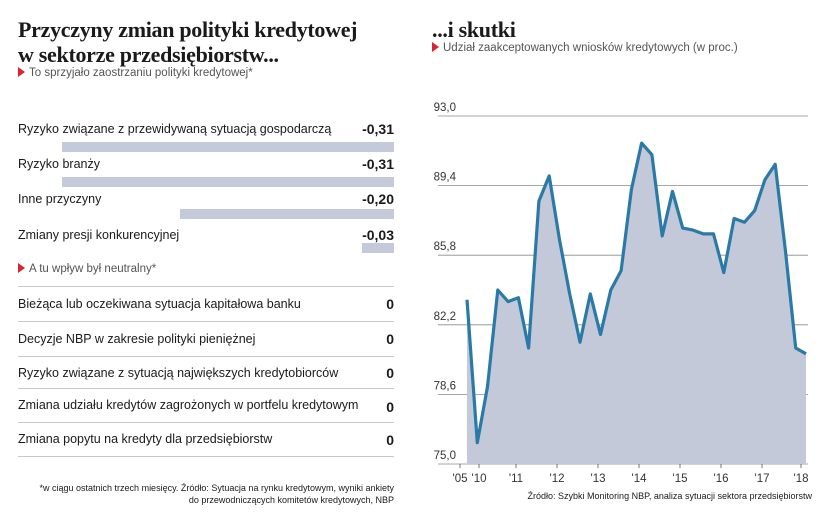  I want to click on row-value-tight-1: -0,31, so click(378, 164).